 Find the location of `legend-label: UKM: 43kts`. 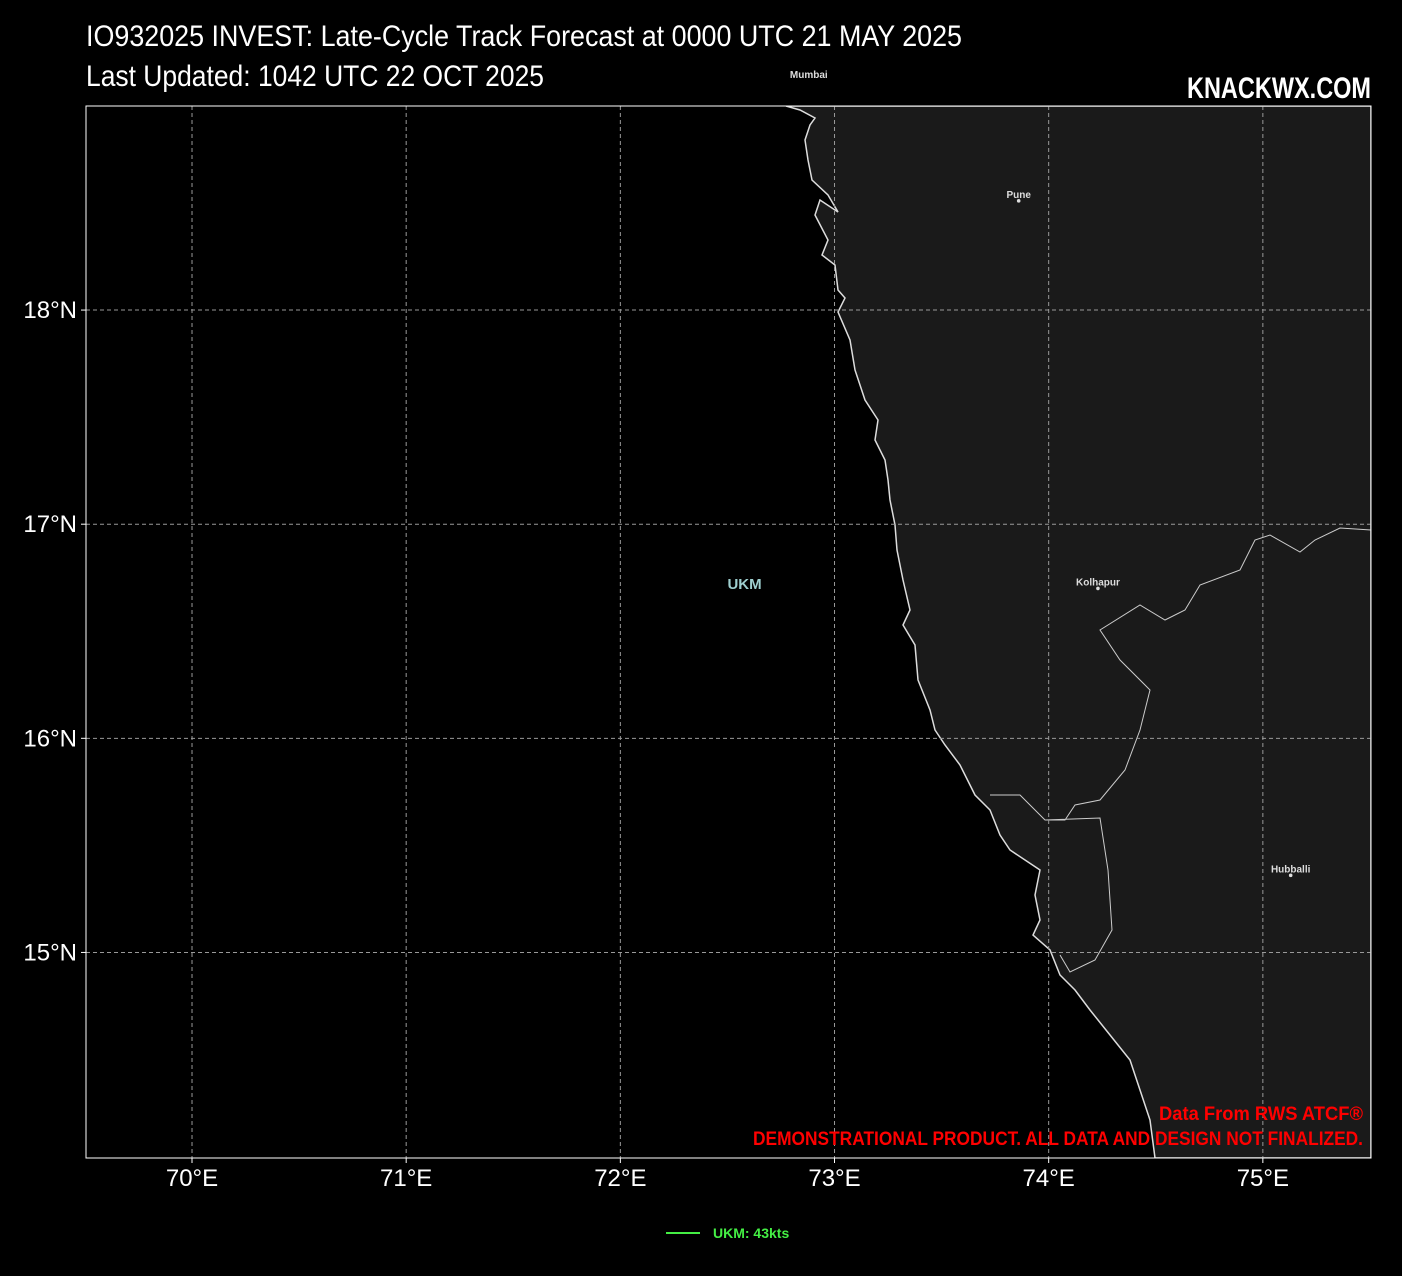

legend-label: UKM: 43kts is located at coordinates (751, 1233).